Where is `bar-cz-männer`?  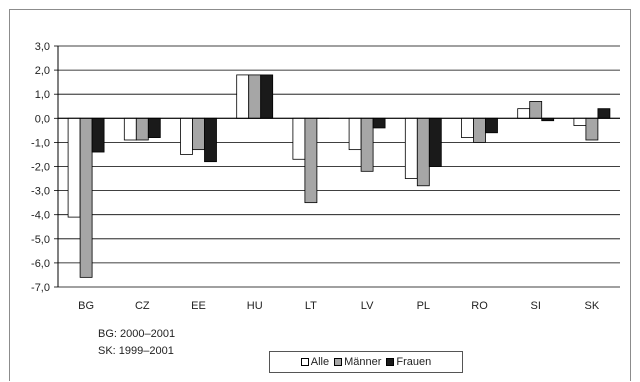
bar-cz-männer is located at coordinates (142, 129).